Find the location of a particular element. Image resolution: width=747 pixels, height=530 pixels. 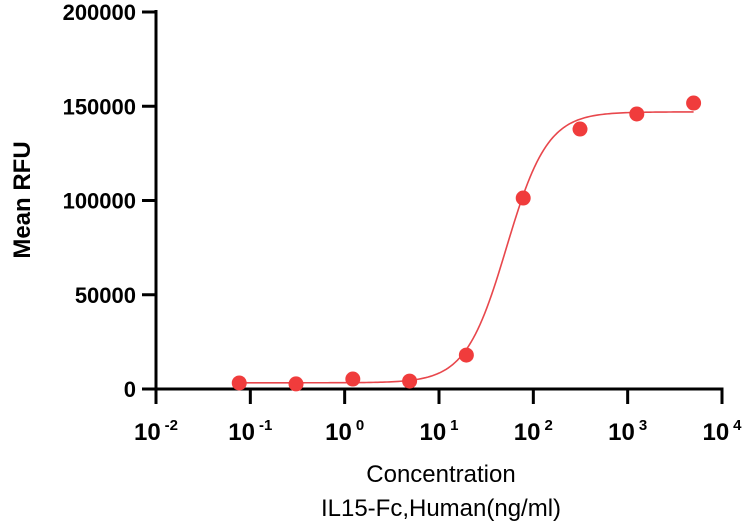

y-tick-label: 0 is located at coordinates (130, 389).